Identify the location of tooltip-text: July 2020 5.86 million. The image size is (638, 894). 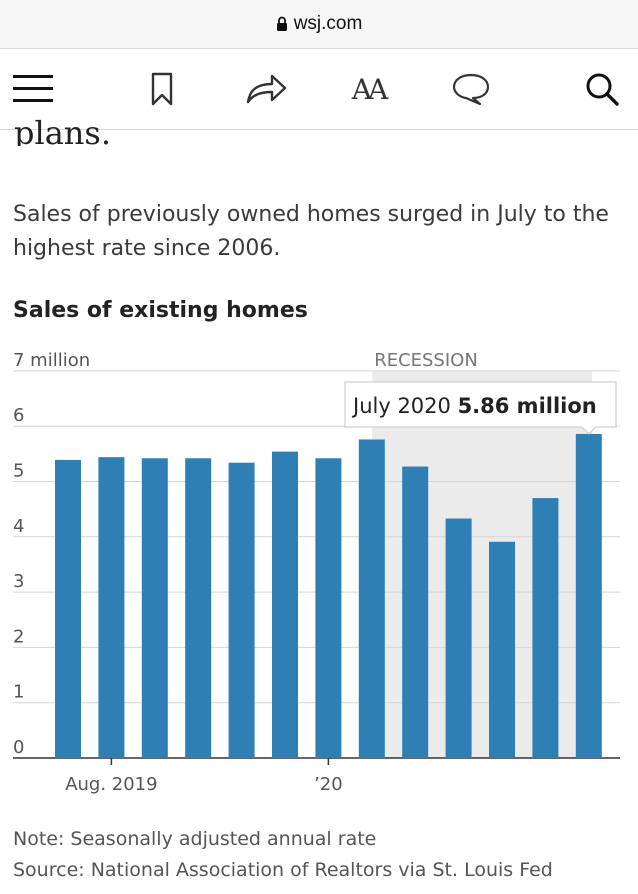
(474, 406).